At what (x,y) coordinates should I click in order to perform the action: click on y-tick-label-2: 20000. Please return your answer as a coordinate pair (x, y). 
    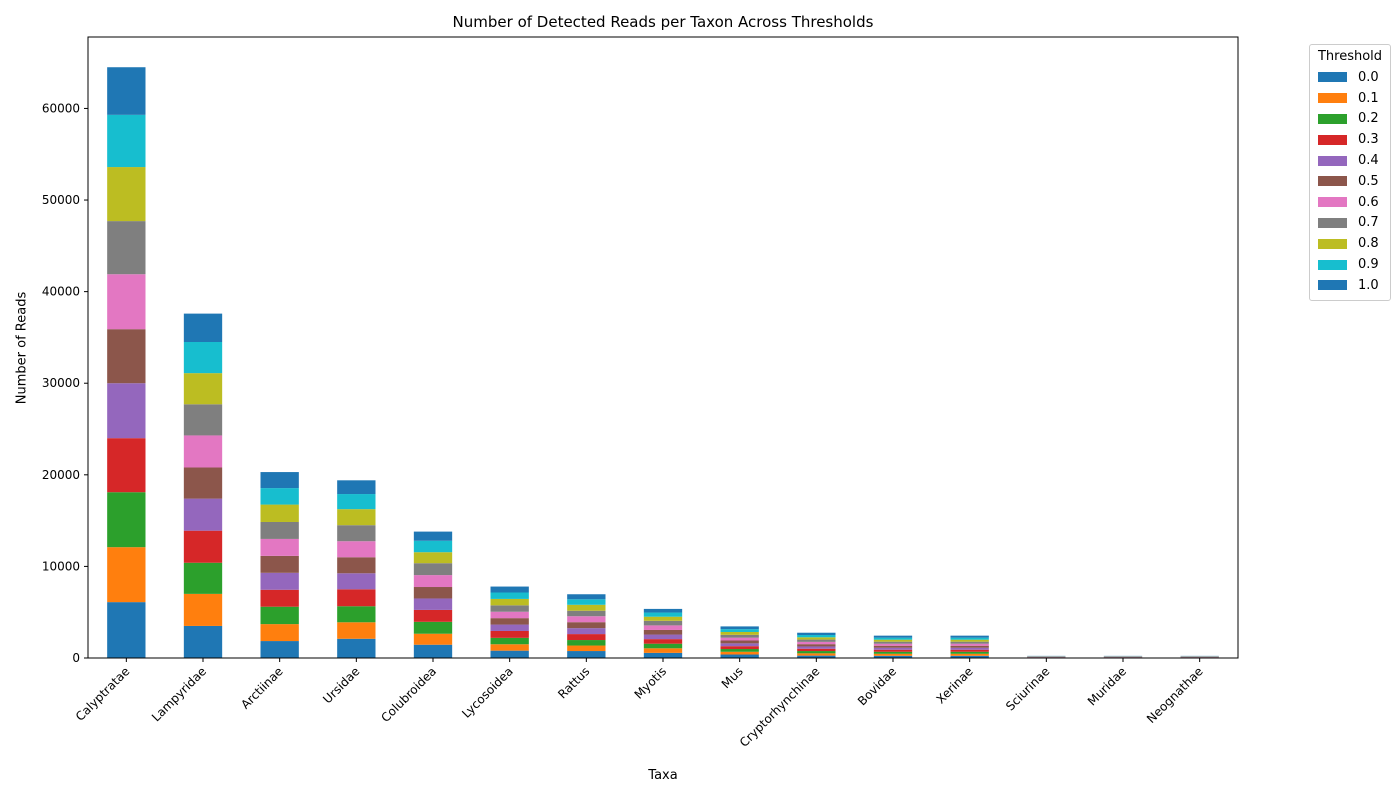
    Looking at the image, I should click on (61, 475).